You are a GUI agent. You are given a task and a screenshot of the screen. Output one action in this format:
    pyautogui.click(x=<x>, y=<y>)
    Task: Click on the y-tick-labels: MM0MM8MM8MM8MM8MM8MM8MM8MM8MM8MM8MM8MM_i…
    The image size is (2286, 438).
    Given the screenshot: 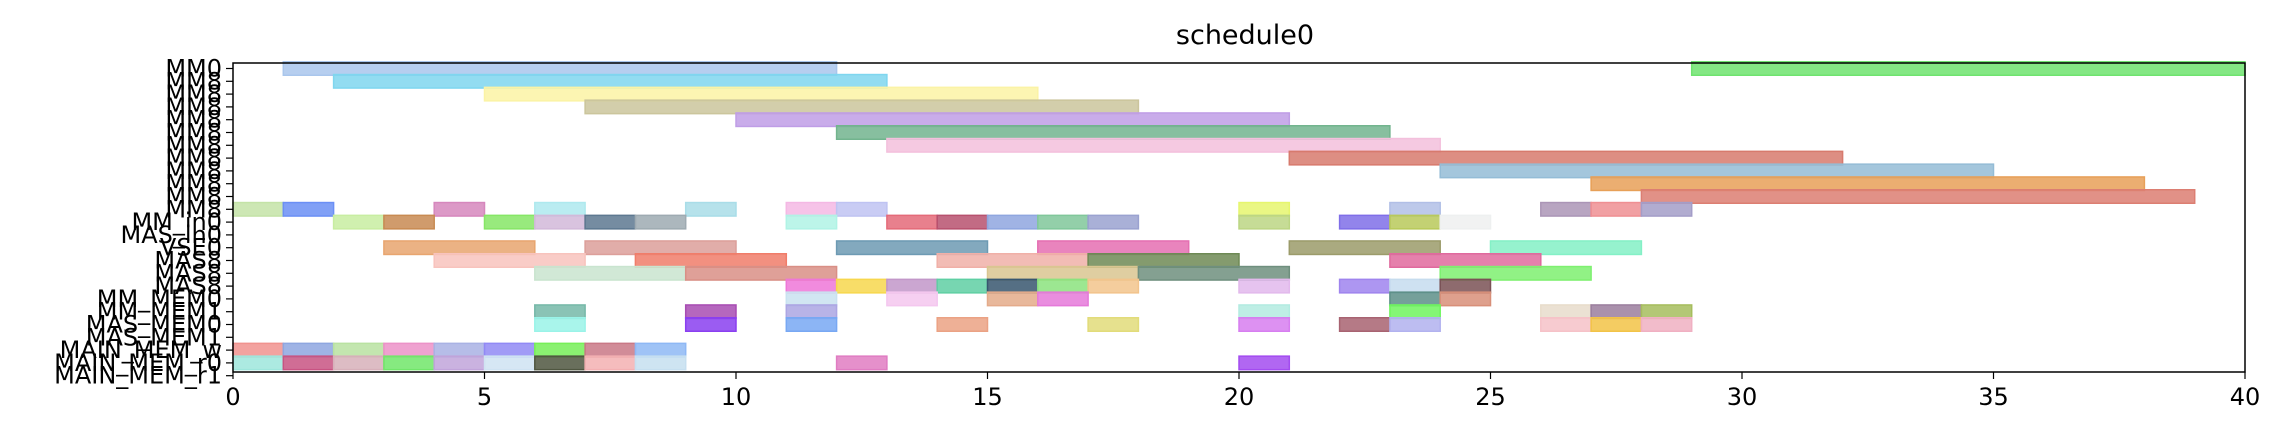 What is the action you would take?
    pyautogui.click(x=143, y=222)
    